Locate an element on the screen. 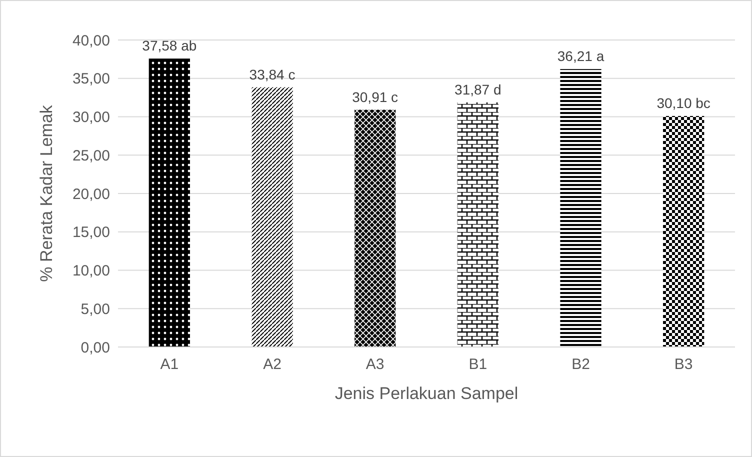 The image size is (752, 457). data-label: 37,58 ab is located at coordinates (169, 46).